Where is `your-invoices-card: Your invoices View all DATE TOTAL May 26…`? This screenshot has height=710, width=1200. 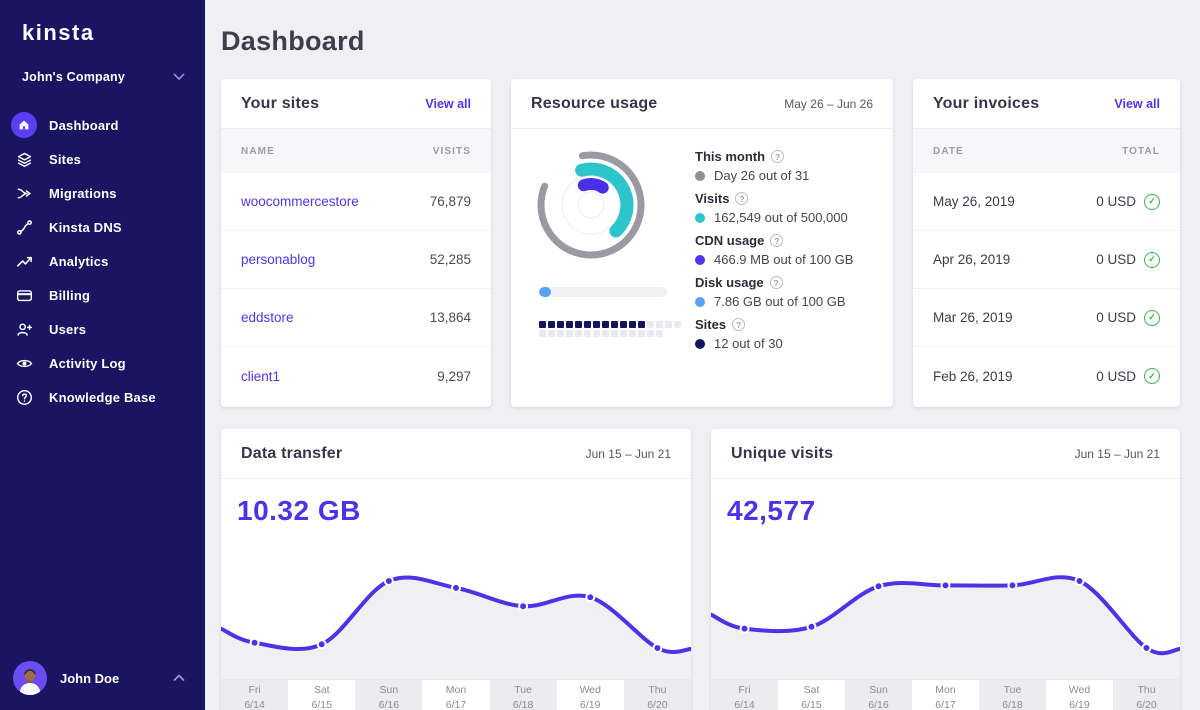 your-invoices-card: Your invoices View all DATE TOTAL May 26… is located at coordinates (1046, 243).